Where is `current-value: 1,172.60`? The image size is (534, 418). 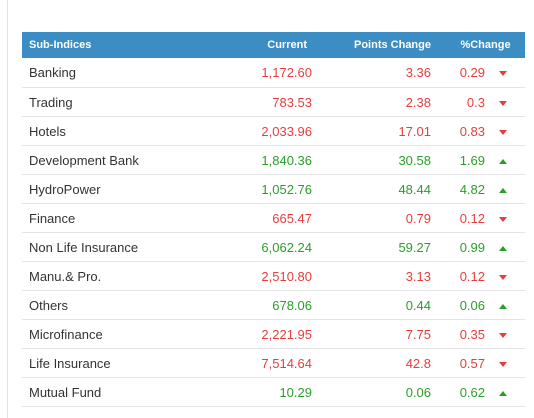
current-value: 1,172.60 is located at coordinates (263, 73).